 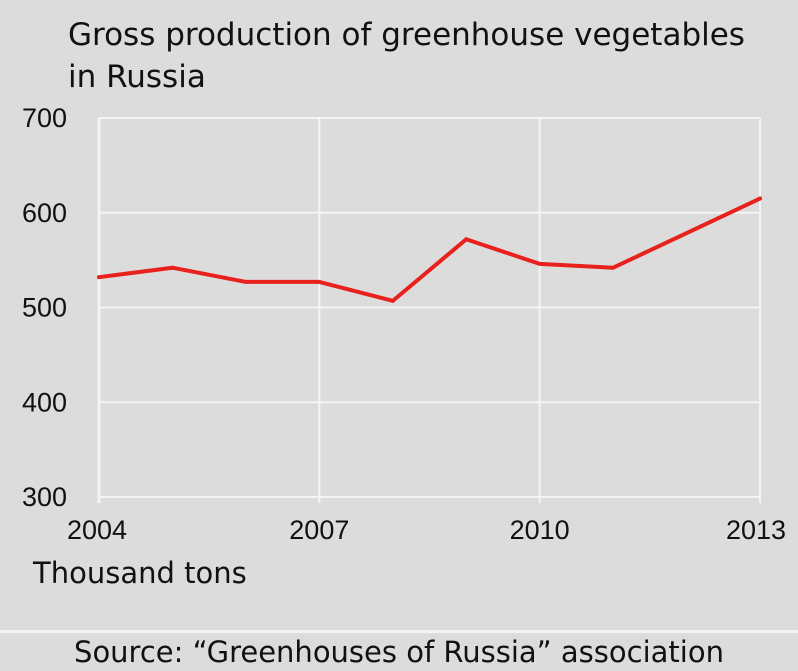 I want to click on y-tick-label: 500, so click(x=44, y=308).